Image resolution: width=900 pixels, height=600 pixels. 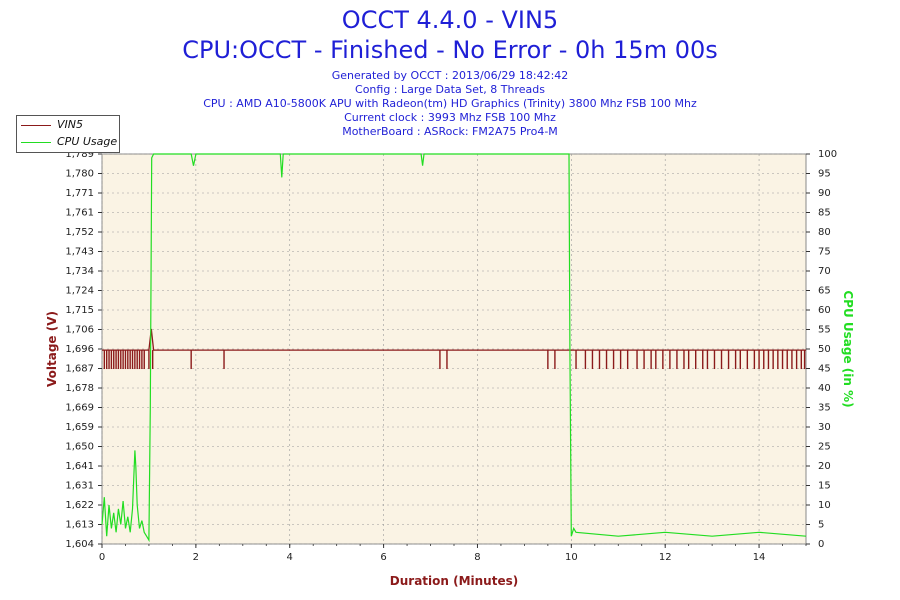 I want to click on y-right-tick-label: 60, so click(x=824, y=310).